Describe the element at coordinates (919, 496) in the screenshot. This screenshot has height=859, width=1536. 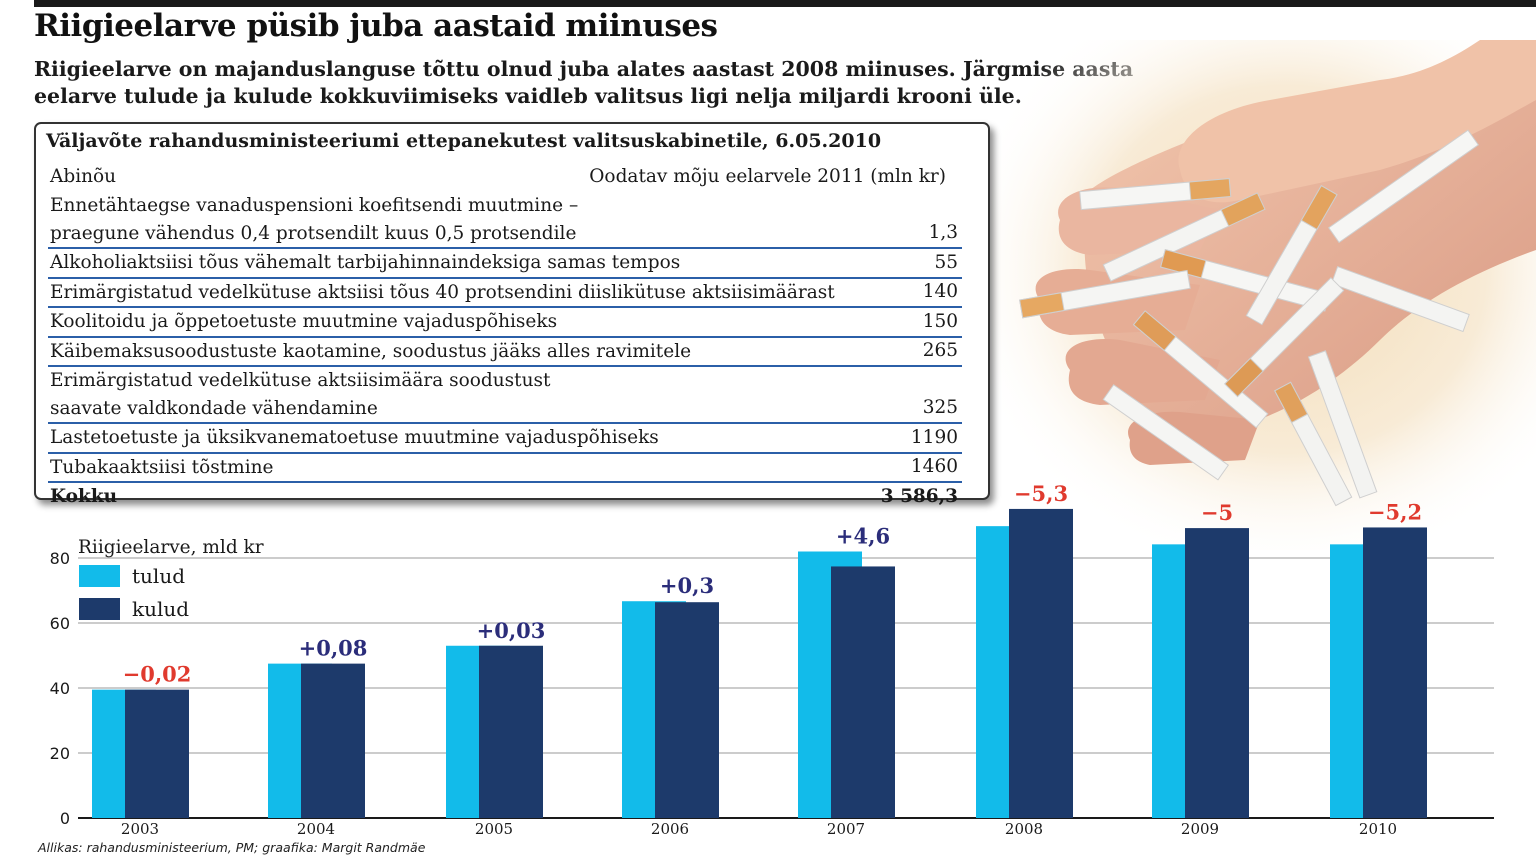
I see `total-value: 3 586,3` at that location.